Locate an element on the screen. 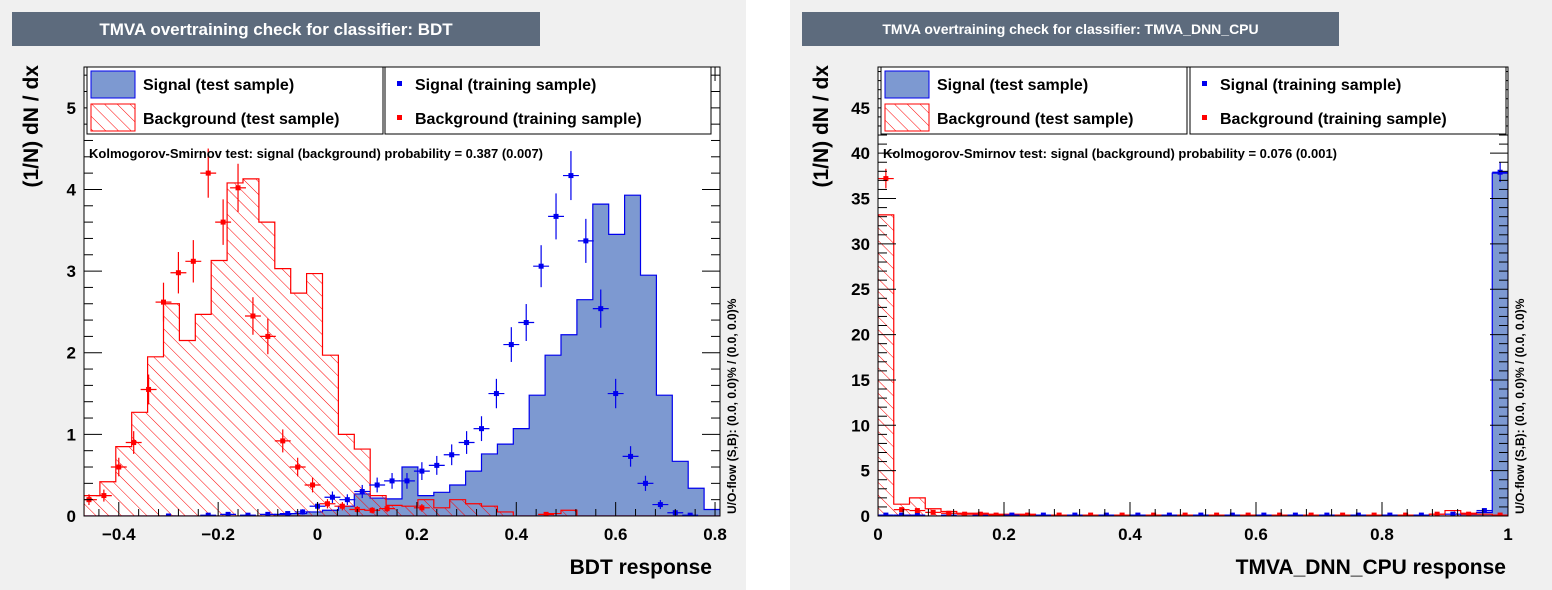  bdt-legend-signal-train: Signal (training sample) is located at coordinates (505, 85).